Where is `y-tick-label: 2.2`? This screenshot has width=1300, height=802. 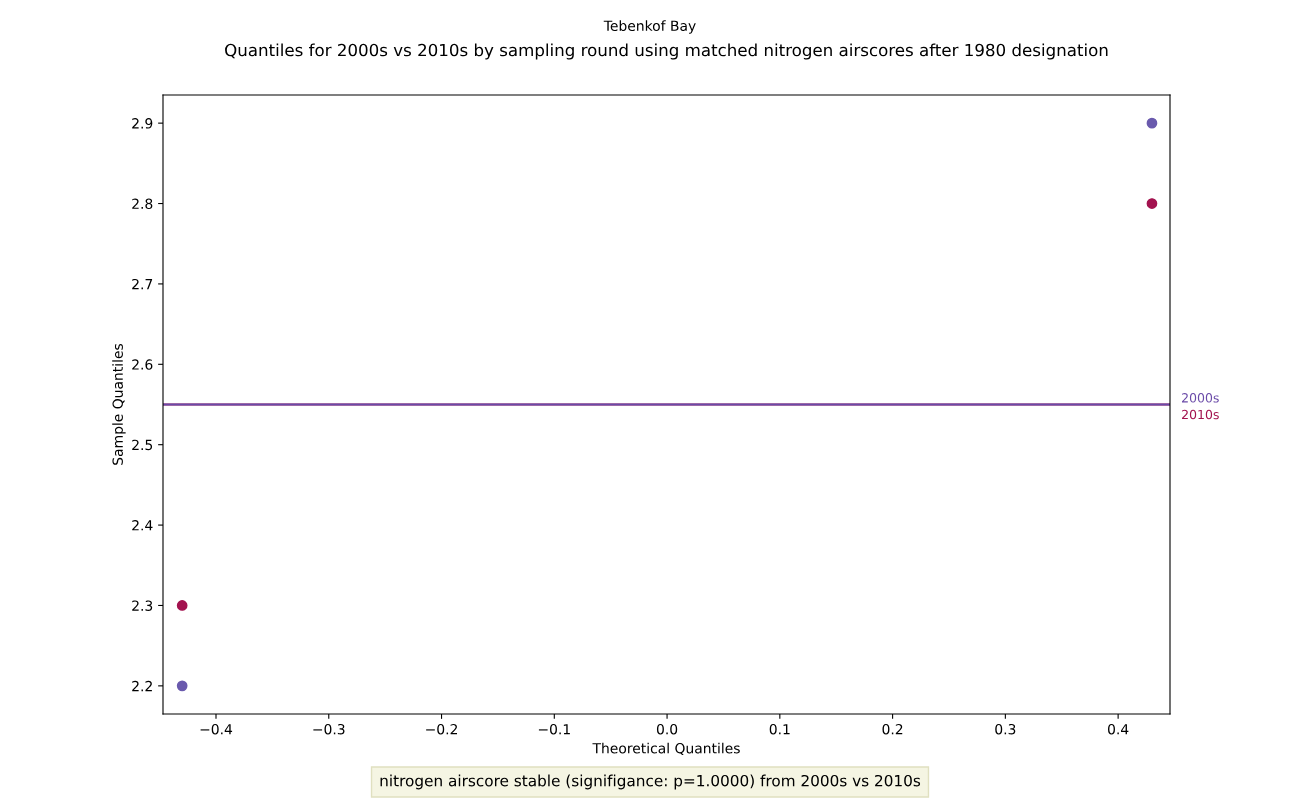
y-tick-label: 2.2 is located at coordinates (142, 686).